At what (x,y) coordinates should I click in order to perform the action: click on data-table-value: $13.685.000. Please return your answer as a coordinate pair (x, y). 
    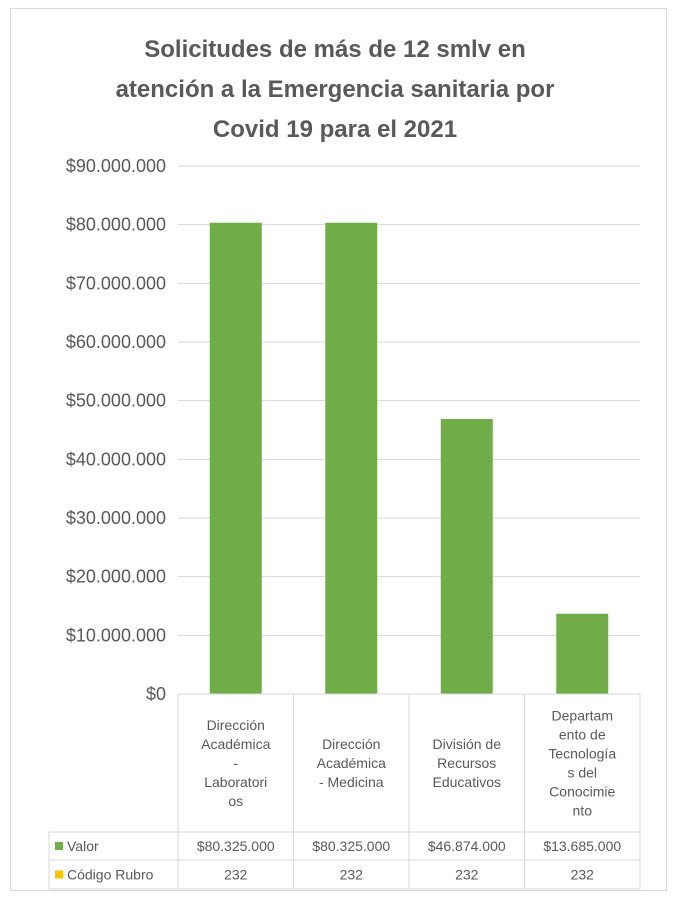
    Looking at the image, I should click on (582, 846).